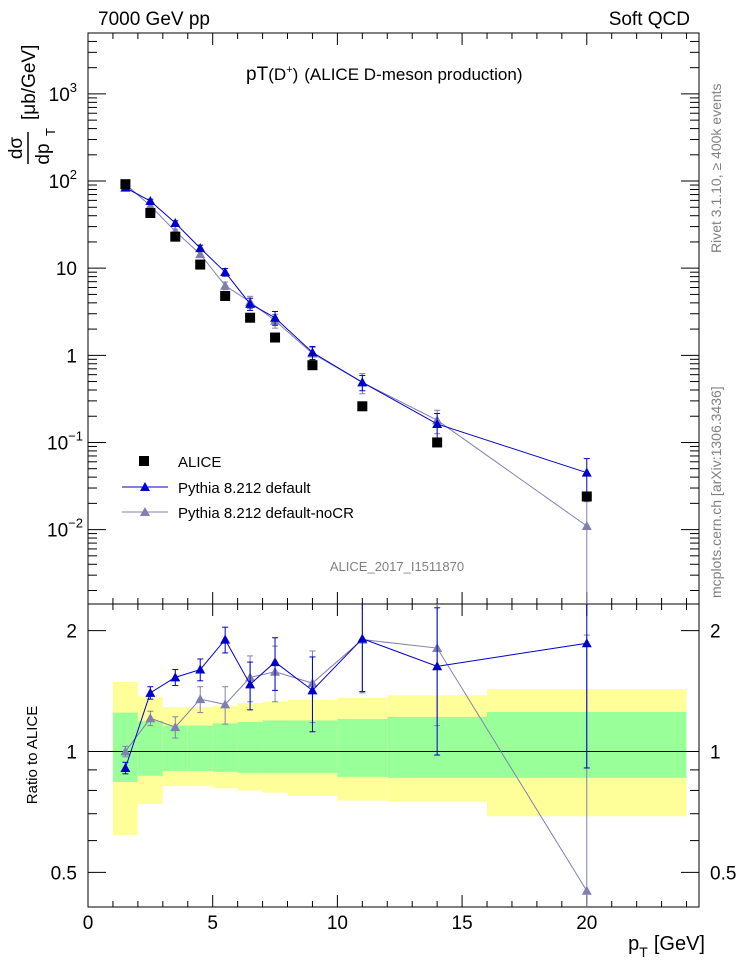  Describe the element at coordinates (716, 168) in the screenshot. I see `rivet-label: Rivet 3.1.10, ≥ 400k events` at that location.